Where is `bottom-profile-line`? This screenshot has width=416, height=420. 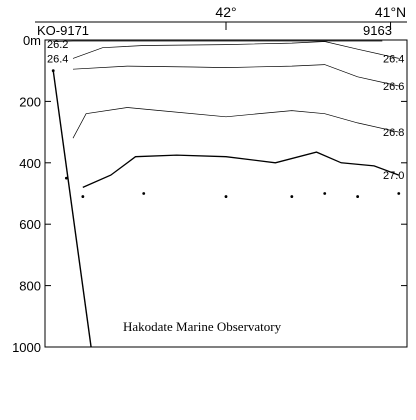
bottom-profile-line is located at coordinates (72, 209).